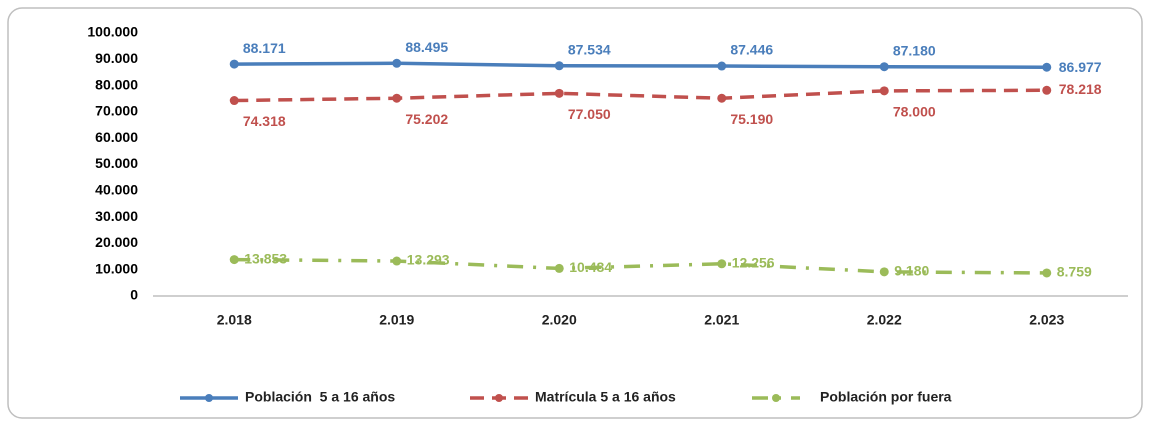 The width and height of the screenshot is (1150, 424). What do you see at coordinates (116, 190) in the screenshot?
I see `y-tick-label: 40.000` at bounding box center [116, 190].